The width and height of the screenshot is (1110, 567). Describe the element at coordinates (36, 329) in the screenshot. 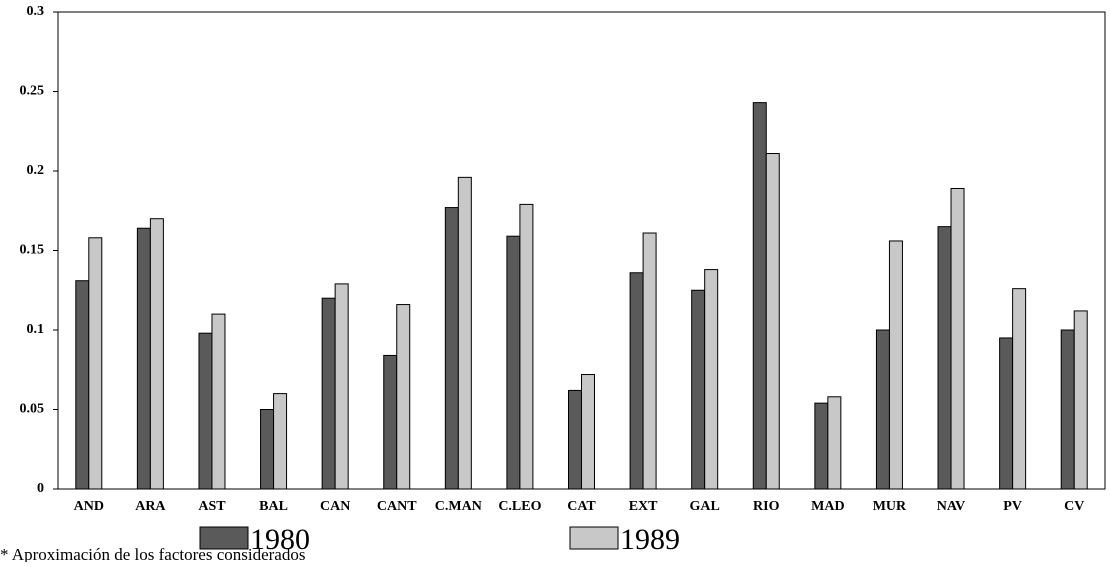

I see `y-tick-label: 0.1` at that location.